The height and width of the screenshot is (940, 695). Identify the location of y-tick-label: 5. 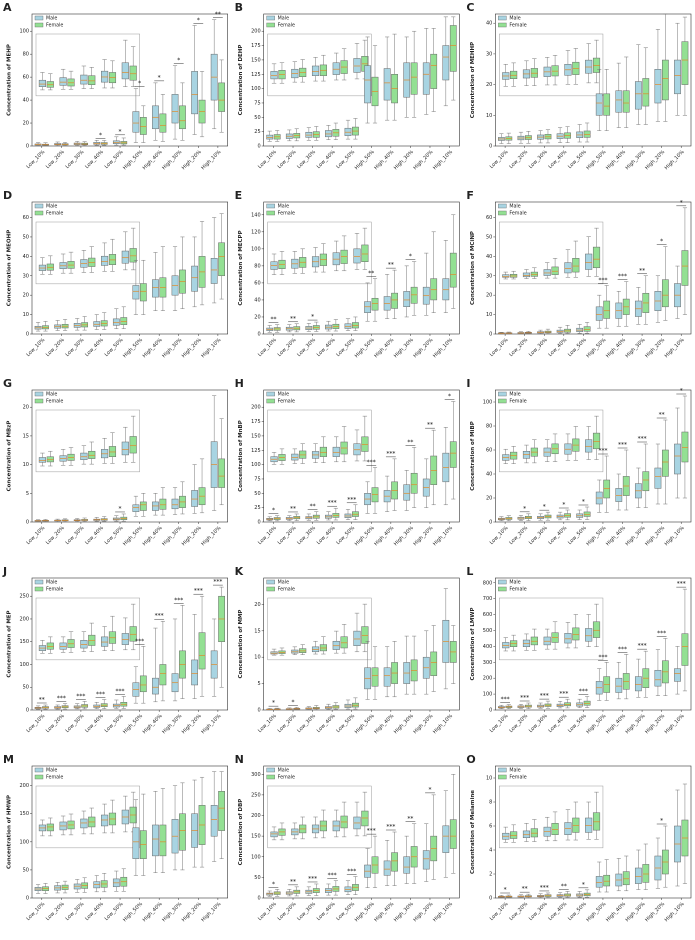
(27, 494).